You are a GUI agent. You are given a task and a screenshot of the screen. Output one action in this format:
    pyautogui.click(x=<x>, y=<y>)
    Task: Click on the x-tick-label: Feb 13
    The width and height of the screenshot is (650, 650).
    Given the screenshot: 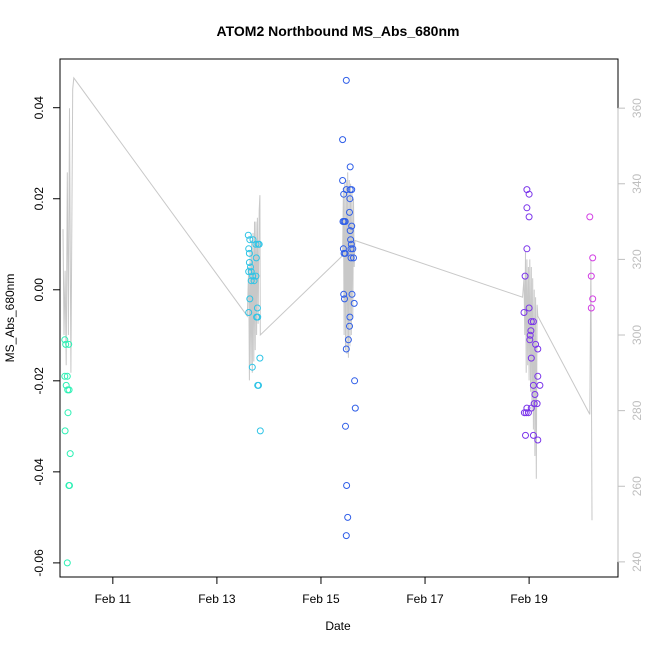 What is the action you would take?
    pyautogui.click(x=217, y=599)
    